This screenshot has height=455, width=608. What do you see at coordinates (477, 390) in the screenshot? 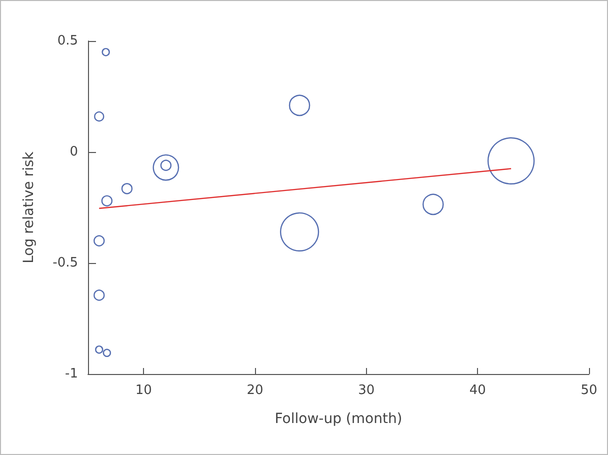
I see `x-tick-label: 40` at bounding box center [477, 390].